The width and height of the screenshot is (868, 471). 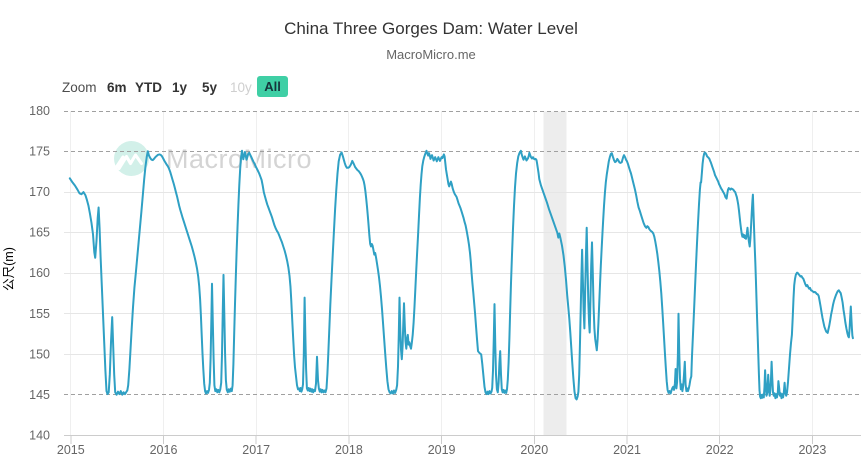 What do you see at coordinates (39, 395) in the screenshot?
I see `svg-text: 145` at bounding box center [39, 395].